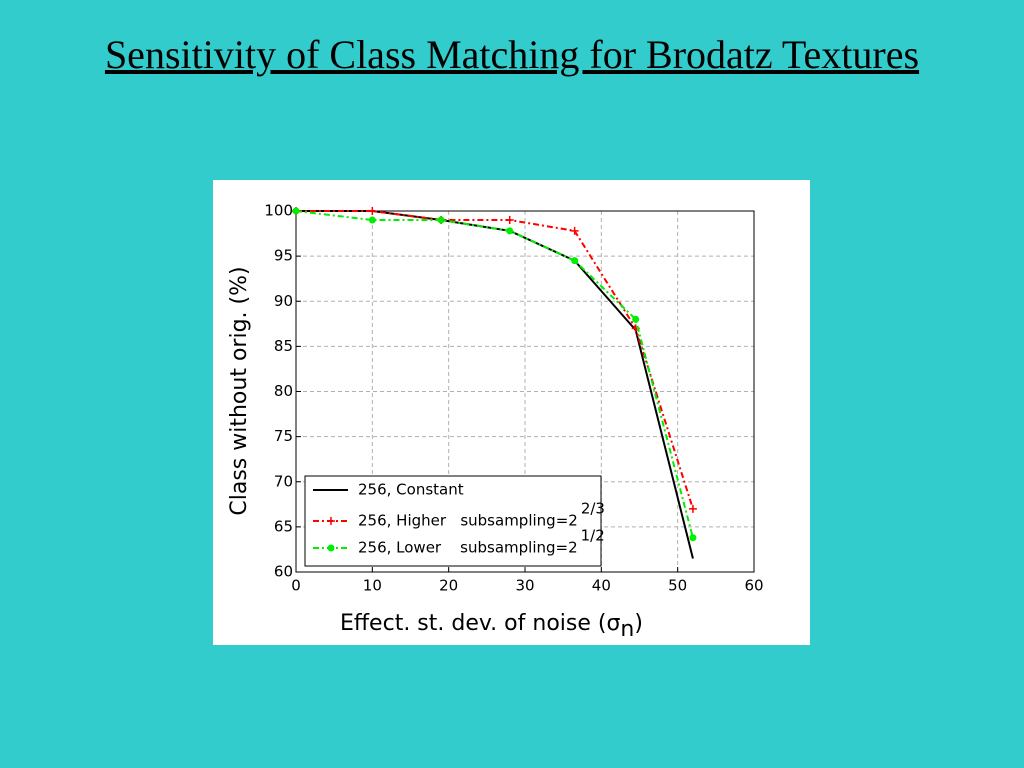 The image size is (1024, 768). What do you see at coordinates (480, 623) in the screenshot?
I see `x-axis-label-part: Effect. st. dev. of noise (σ` at bounding box center [480, 623].